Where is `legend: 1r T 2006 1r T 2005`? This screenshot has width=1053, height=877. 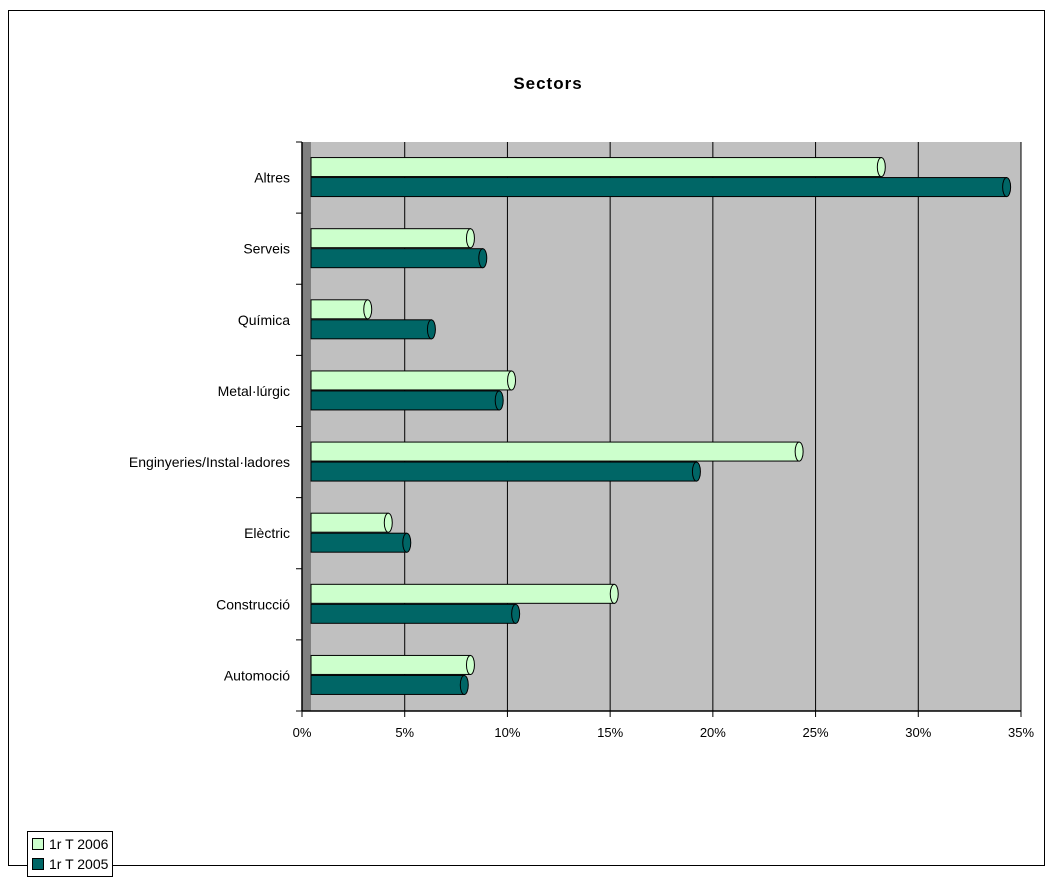
legend: 1r T 2006 1r T 2005 is located at coordinates (70, 854).